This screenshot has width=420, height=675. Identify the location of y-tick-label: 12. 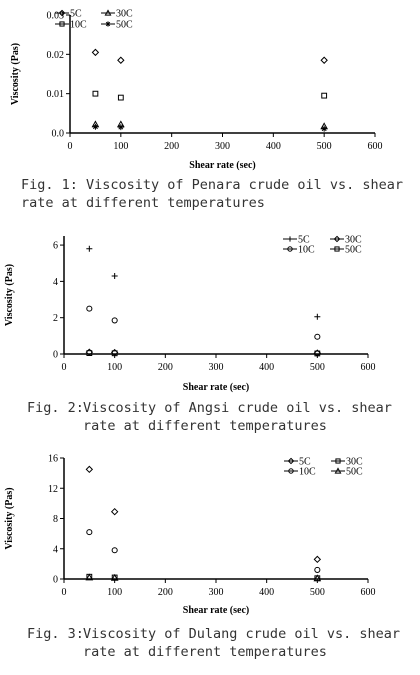
(53, 489).